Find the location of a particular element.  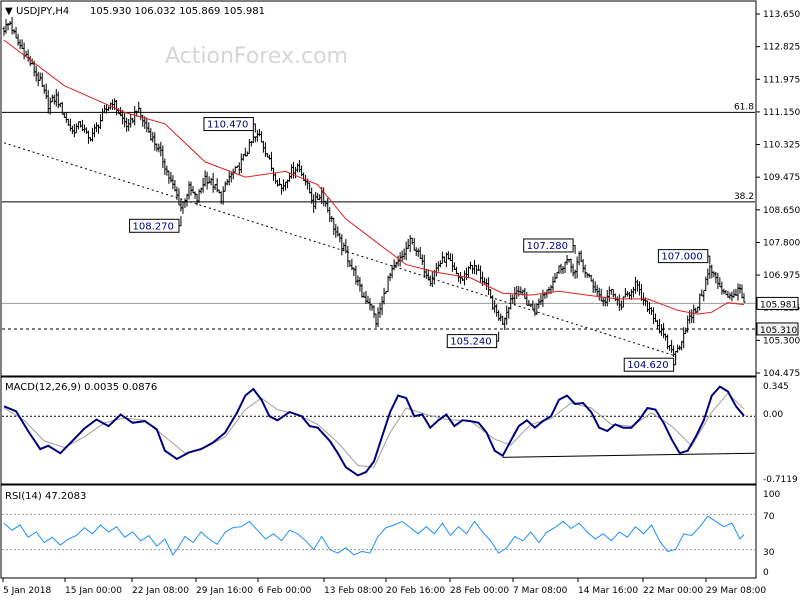

x-tick-label: 22 Mar 00:00 is located at coordinates (673, 591).